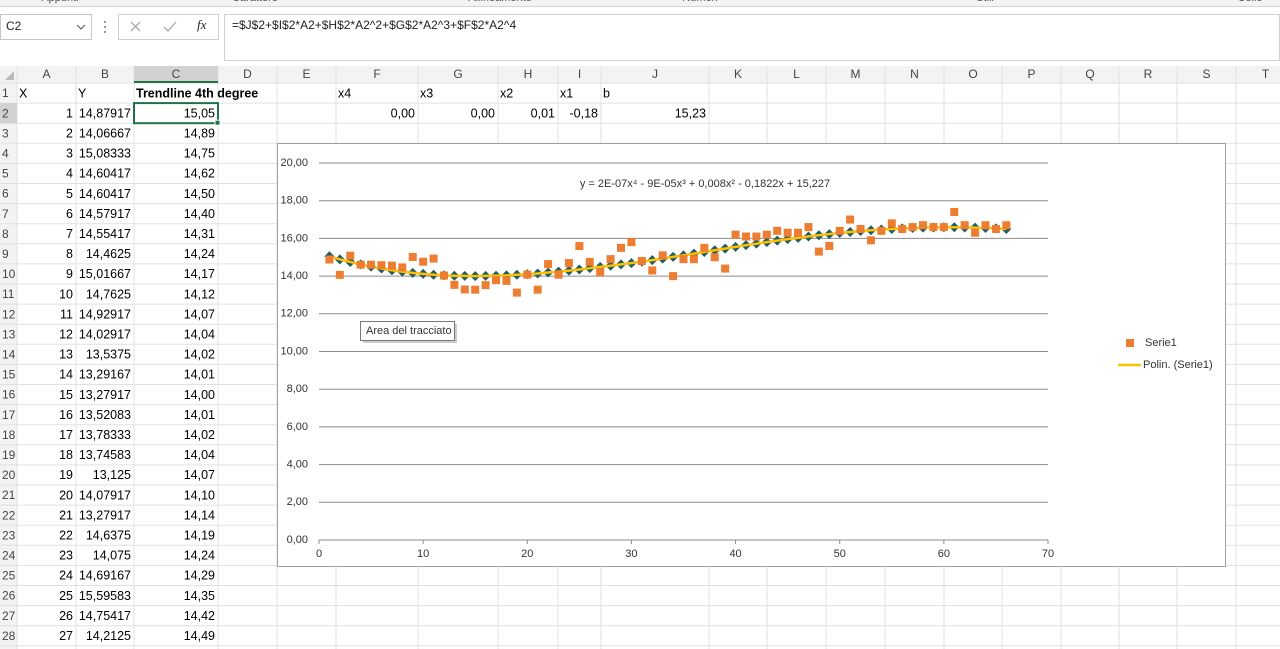 This screenshot has height=649, width=1280. What do you see at coordinates (9, 556) in the screenshot?
I see `row-header: 24` at bounding box center [9, 556].